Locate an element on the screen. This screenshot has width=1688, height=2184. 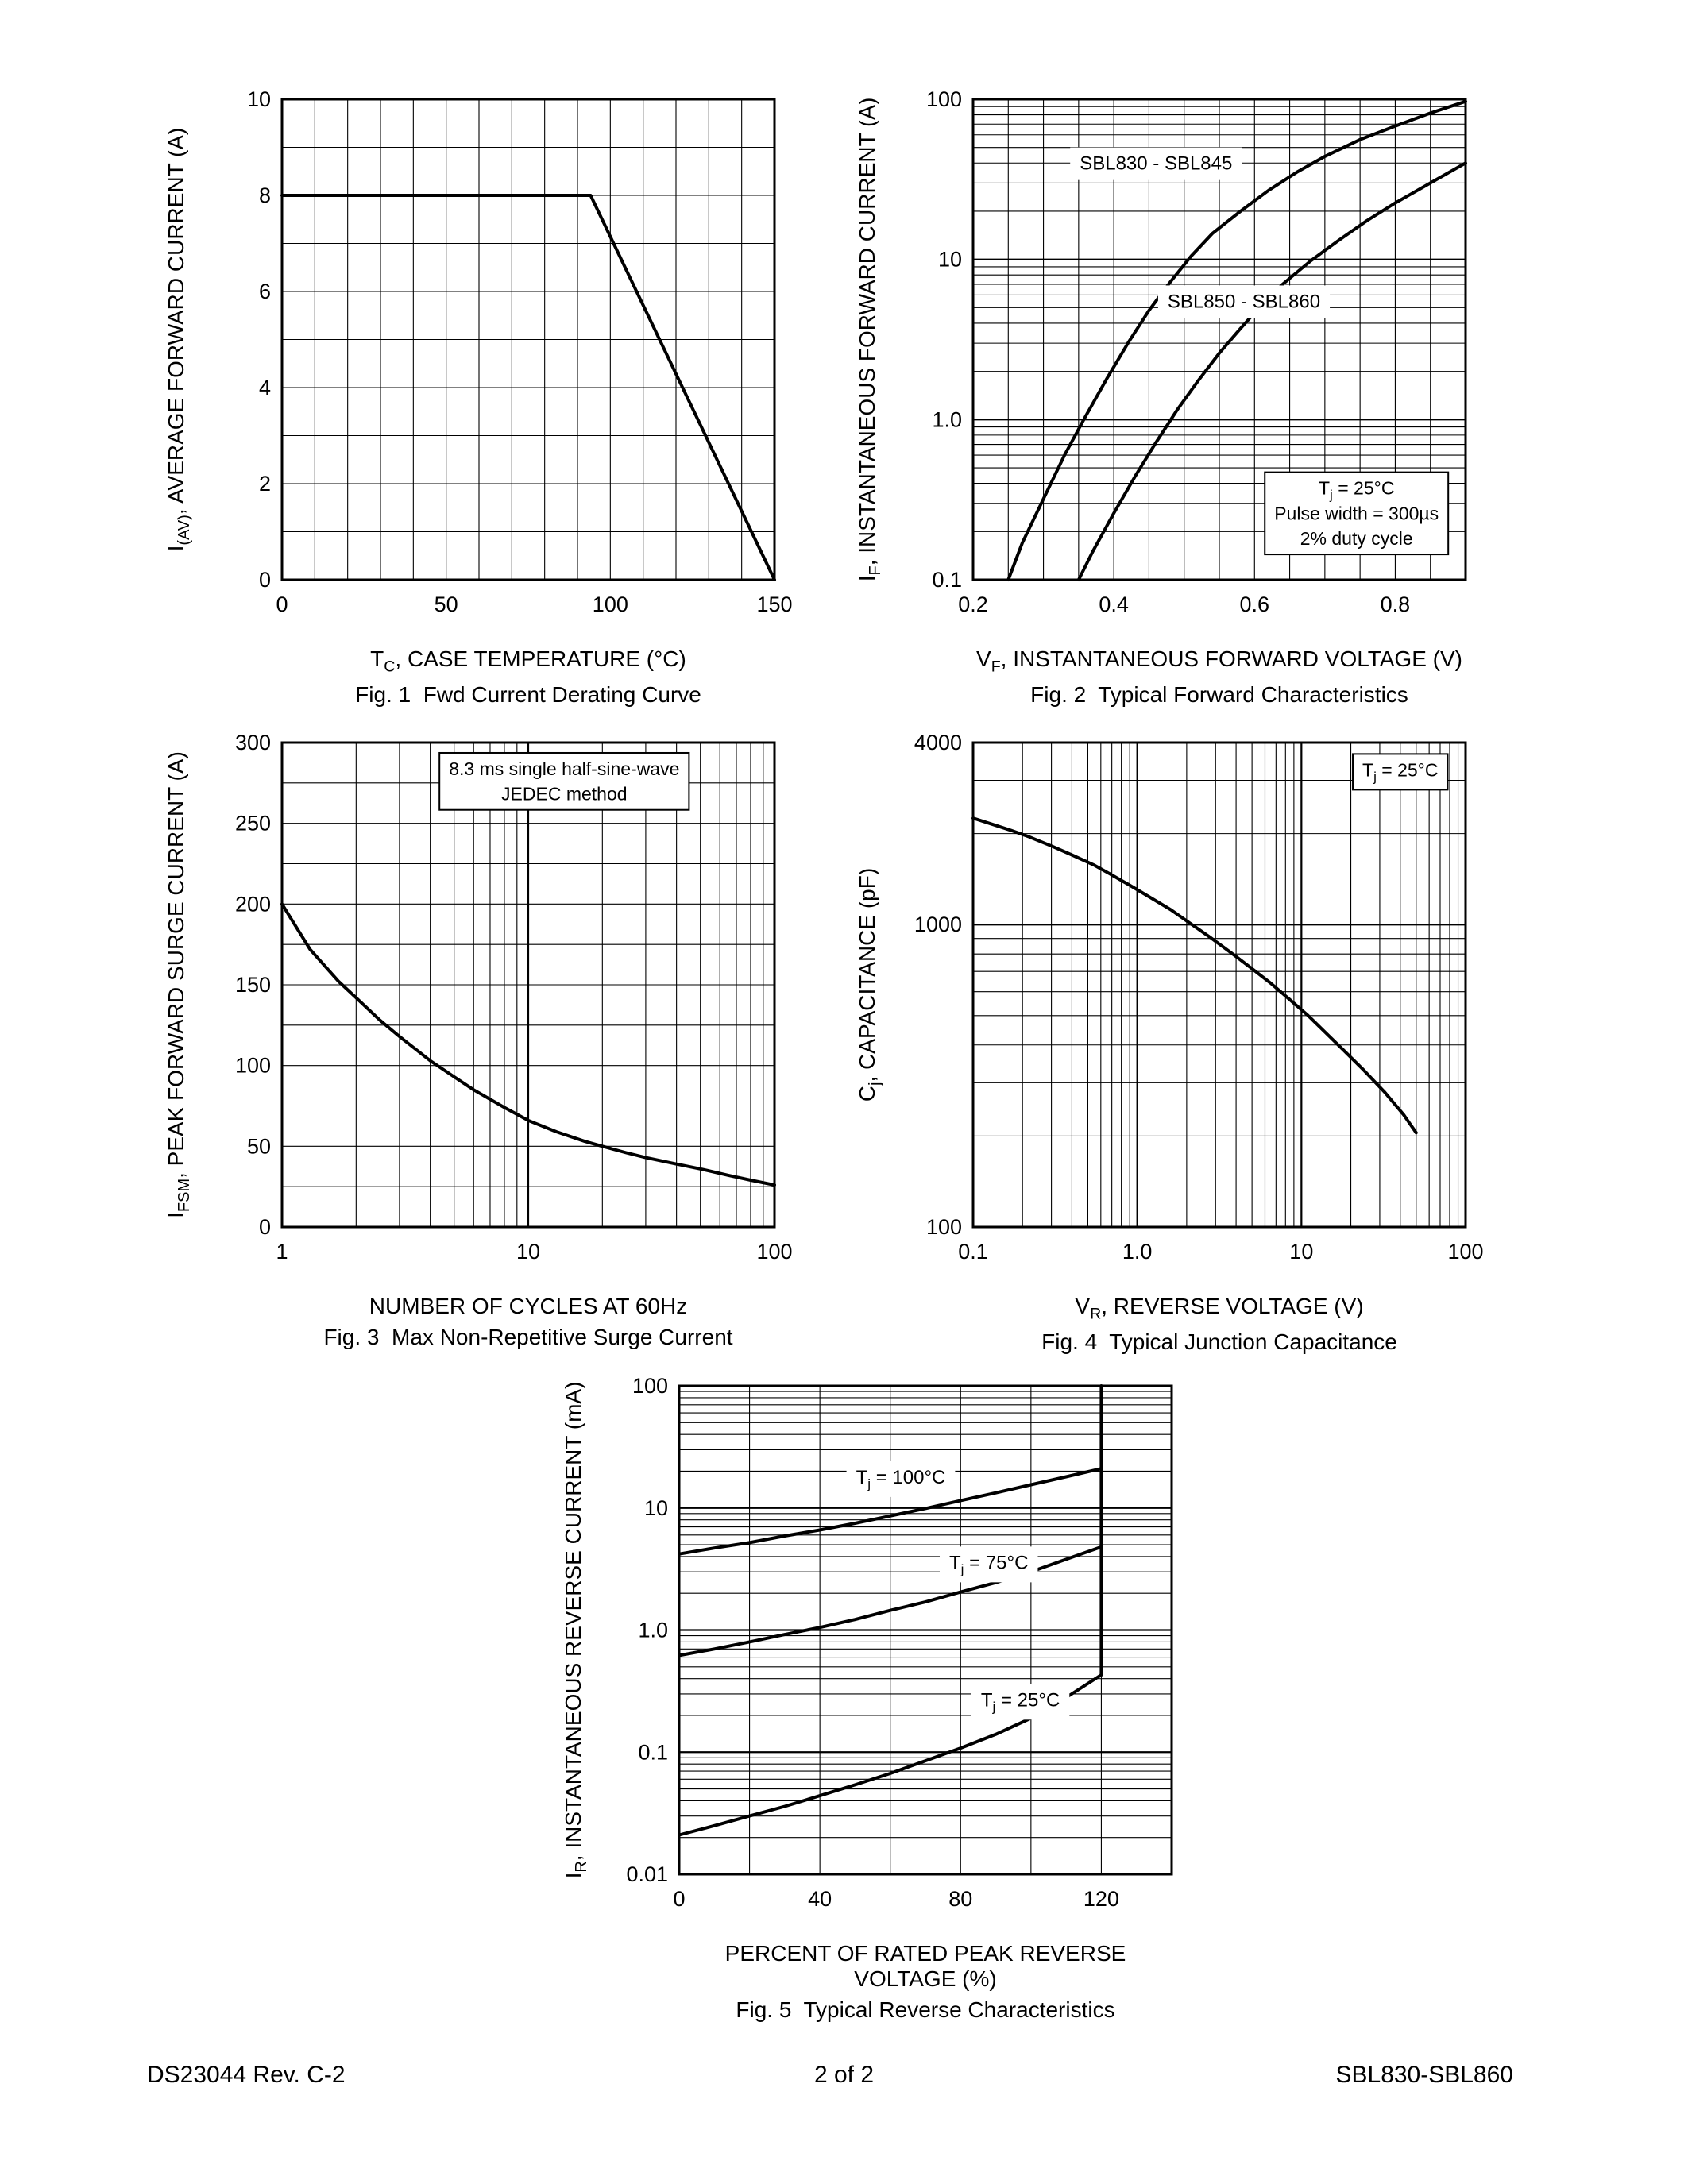
chart-annotation: Tj = 100°C is located at coordinates (901, 1479).